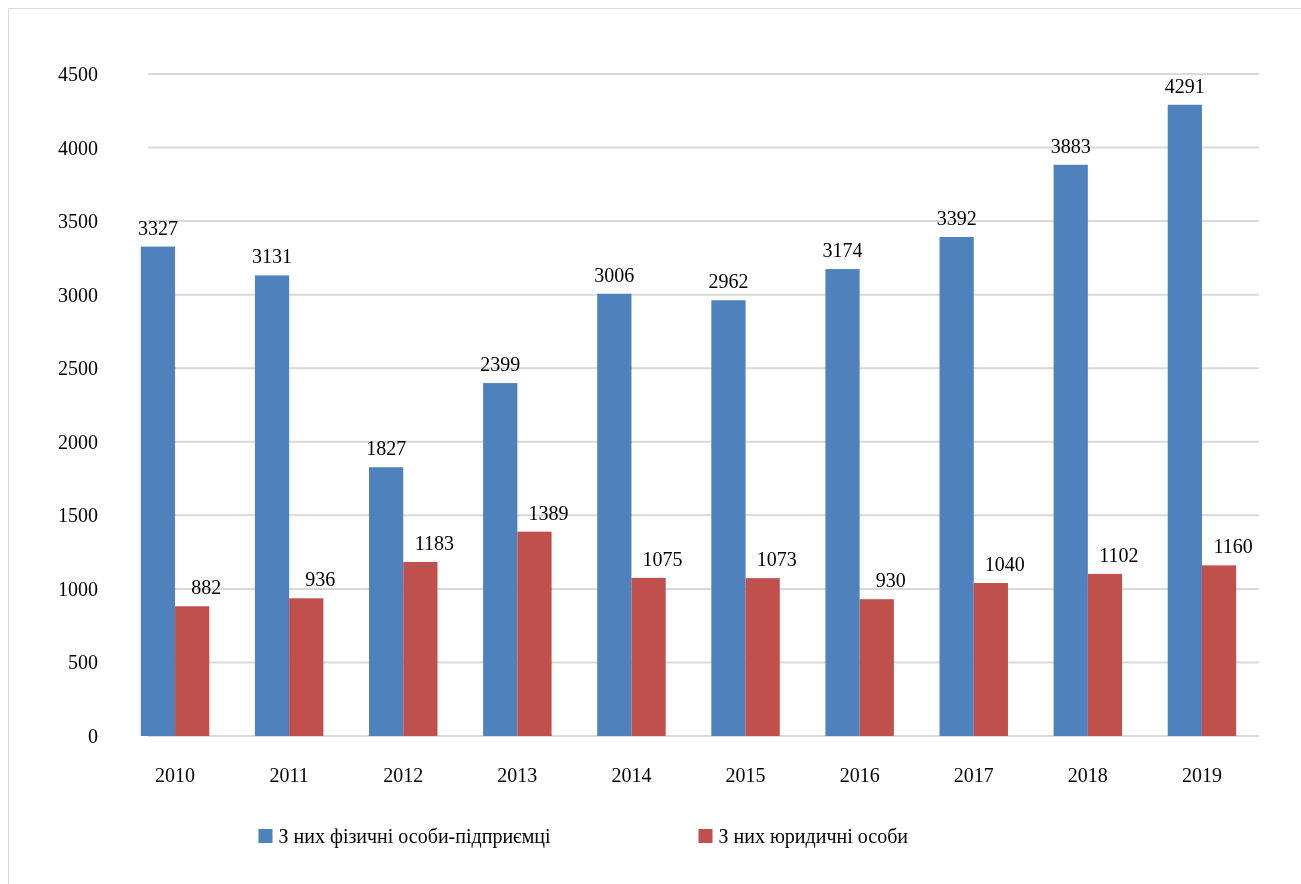 The image size is (1301, 884). Describe the element at coordinates (1087, 775) in the screenshot. I see `x-tick-label: 2018` at that location.